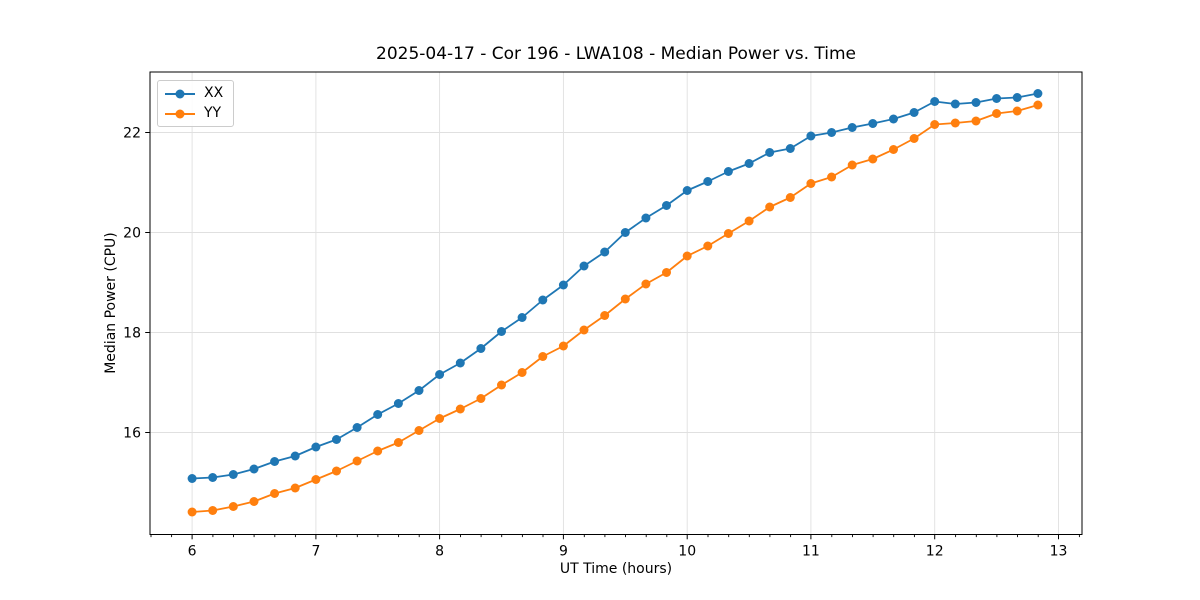 This screenshot has width=1200, height=600. I want to click on legend-item-yy: YY, so click(194, 113).